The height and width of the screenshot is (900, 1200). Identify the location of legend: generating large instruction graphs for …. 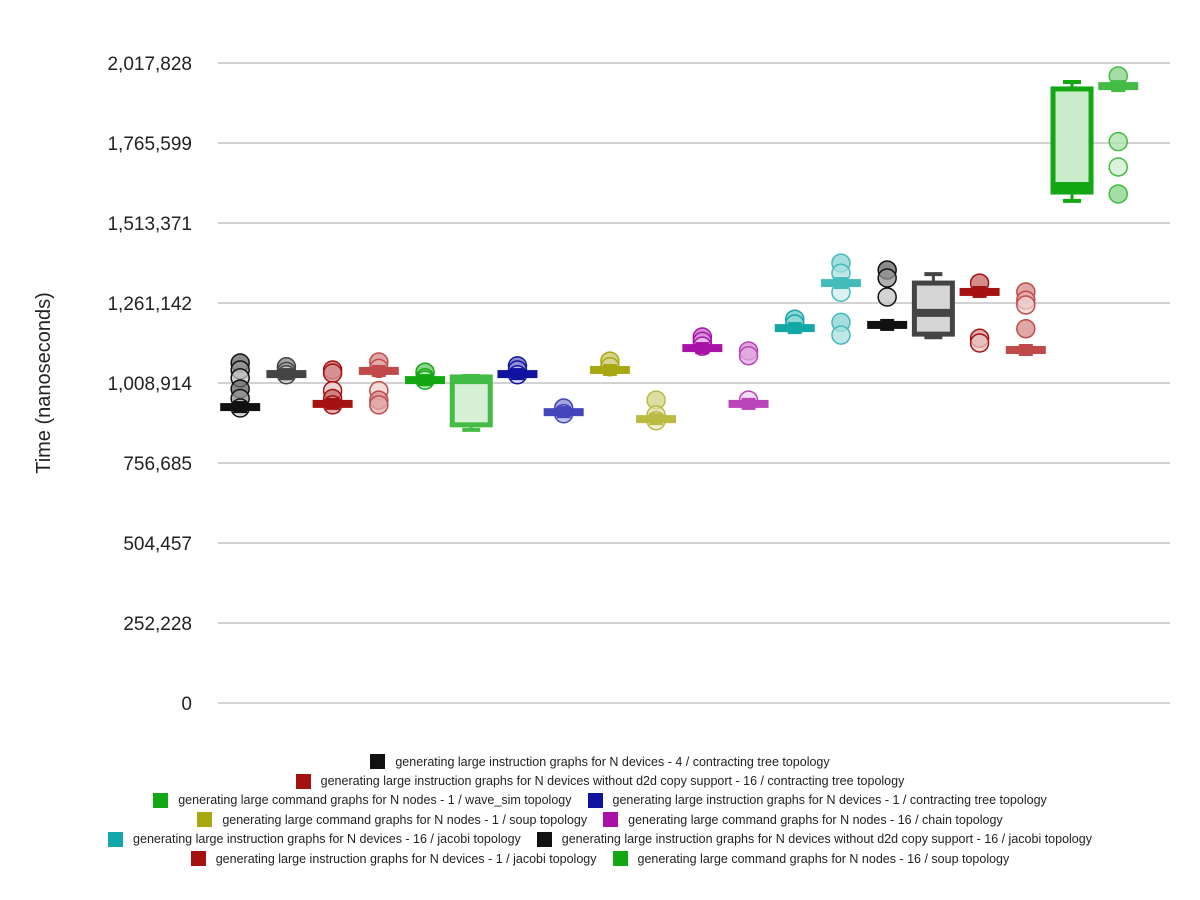
(600, 810).